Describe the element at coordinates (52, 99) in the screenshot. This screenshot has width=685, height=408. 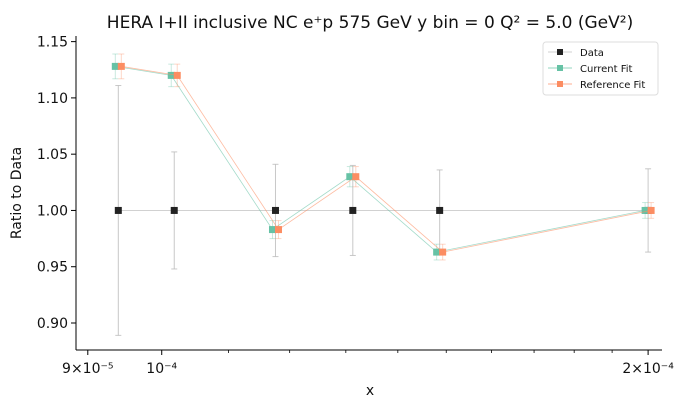
I see `y-tick-label: 1.10` at that location.